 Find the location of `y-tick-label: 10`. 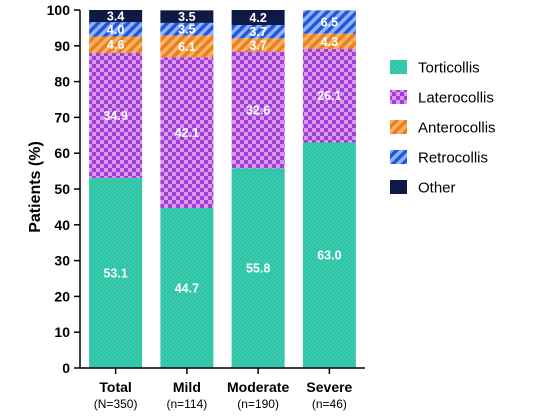

y-tick-label: 10 is located at coordinates (62, 332).